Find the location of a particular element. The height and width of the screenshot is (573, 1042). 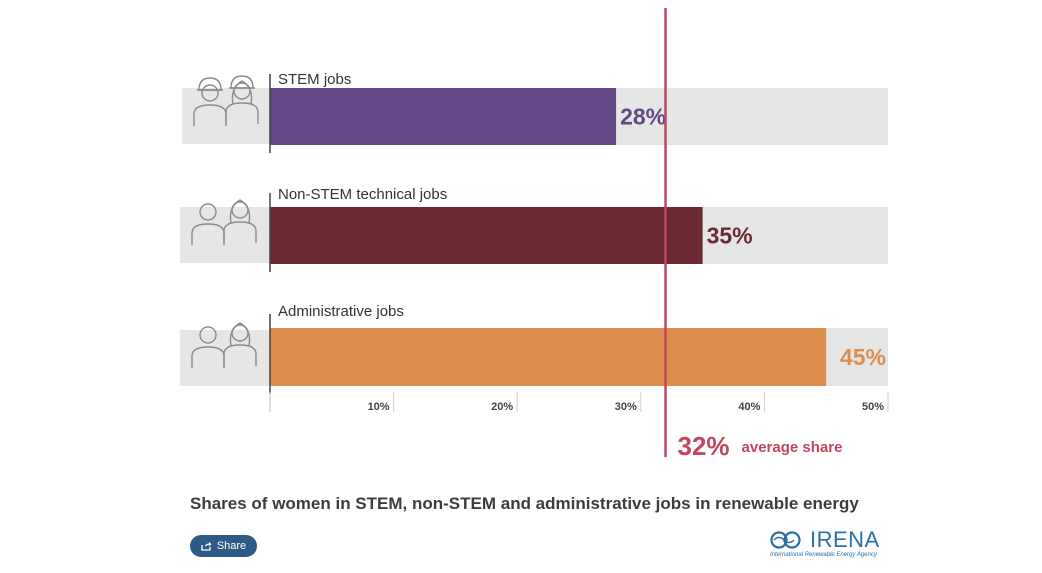

category-label: Administrative jobs is located at coordinates (341, 311).